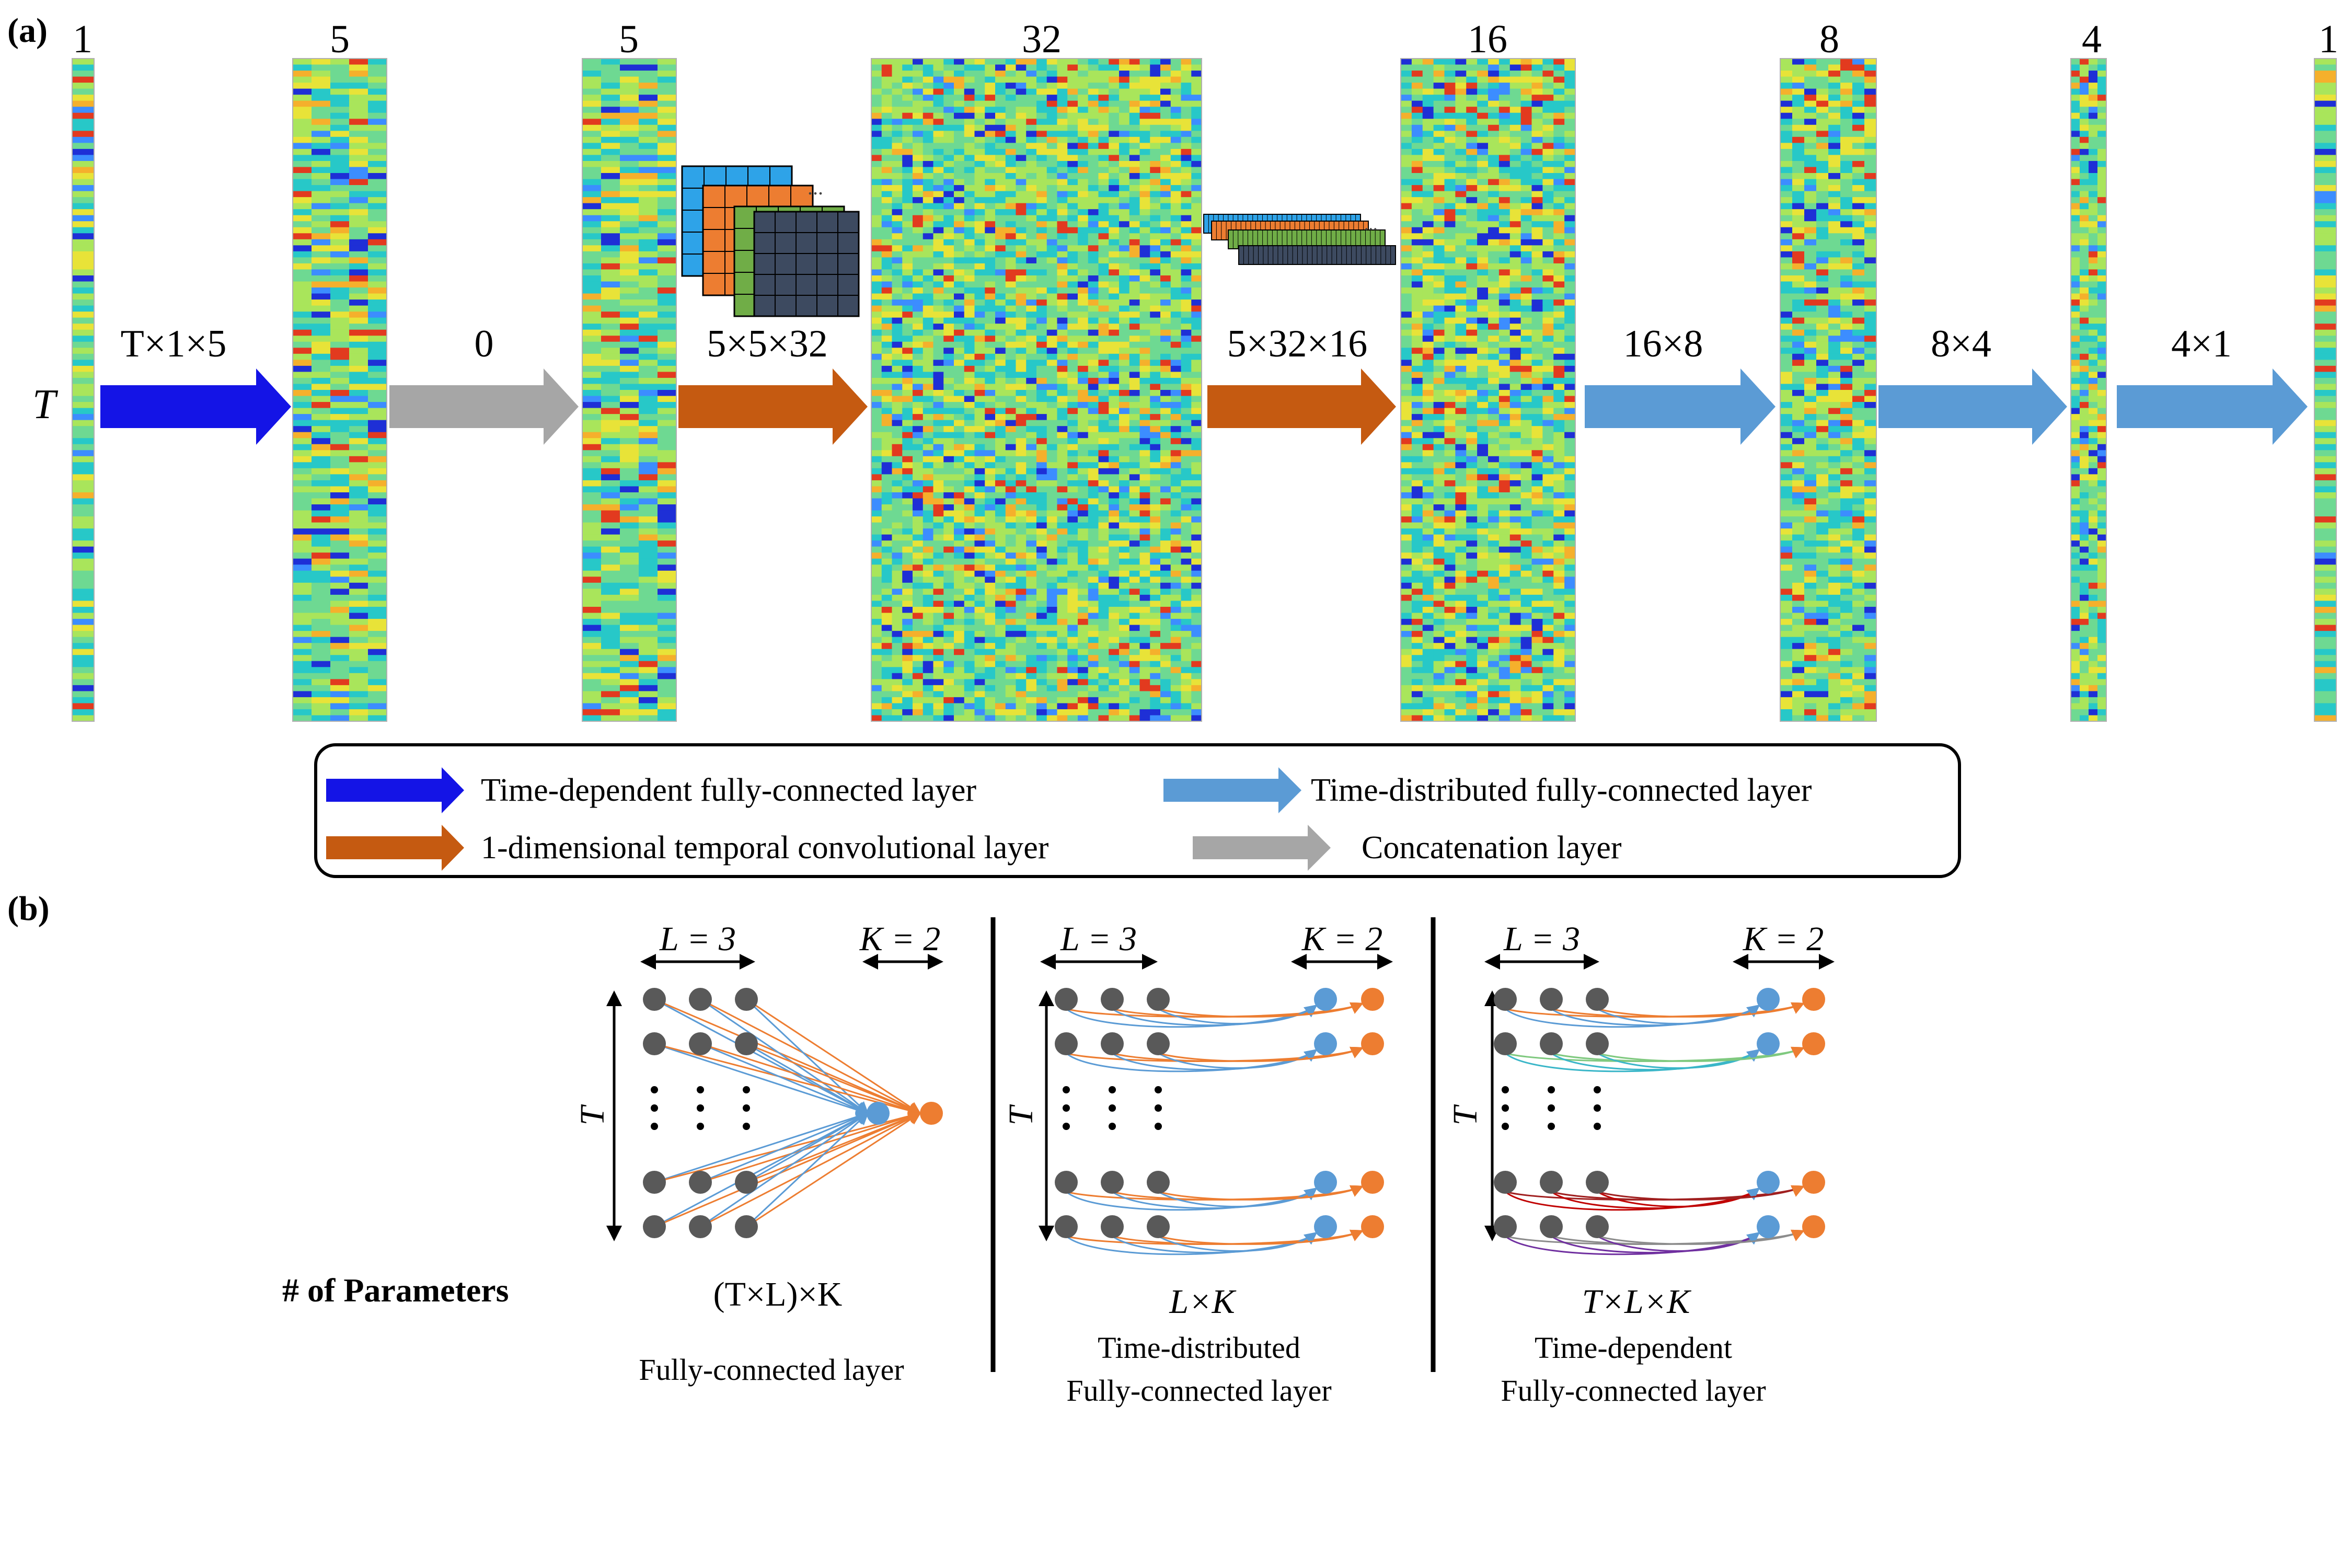 This screenshot has width=2352, height=1568. What do you see at coordinates (2201, 343) in the screenshot?
I see `arrow-label-time-distributed-3: 4×1` at bounding box center [2201, 343].